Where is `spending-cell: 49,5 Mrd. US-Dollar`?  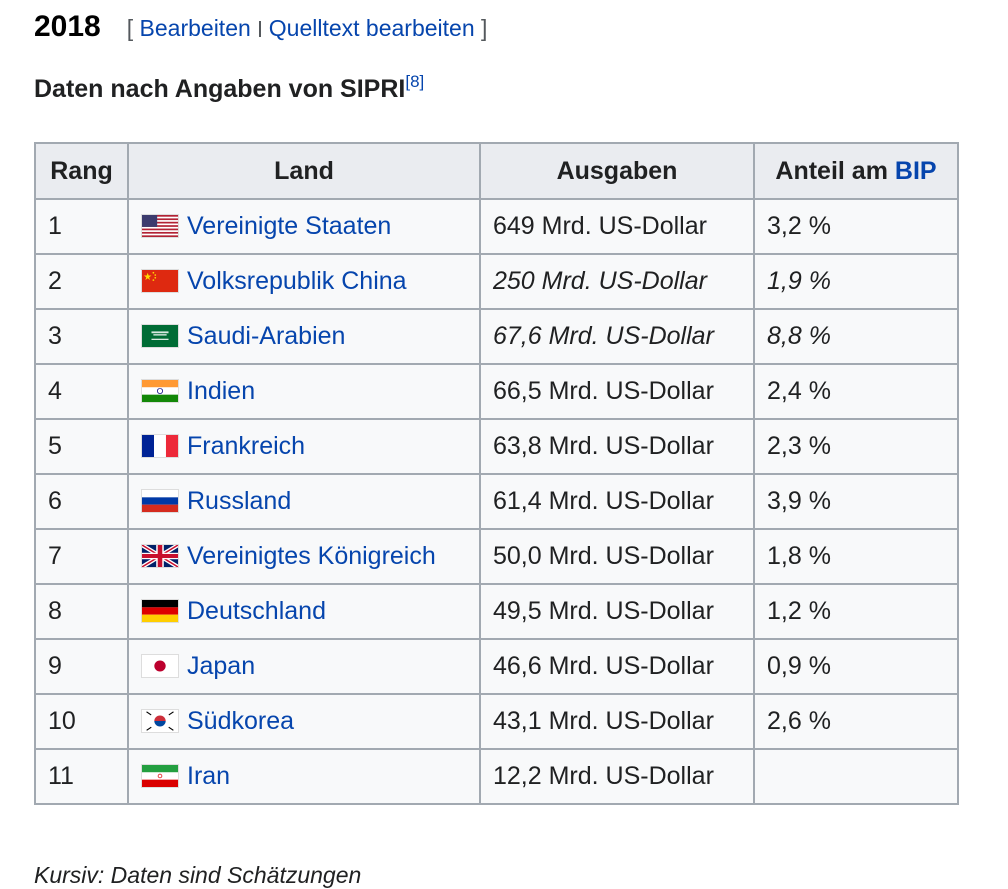 spending-cell: 49,5 Mrd. US-Dollar is located at coordinates (617, 611).